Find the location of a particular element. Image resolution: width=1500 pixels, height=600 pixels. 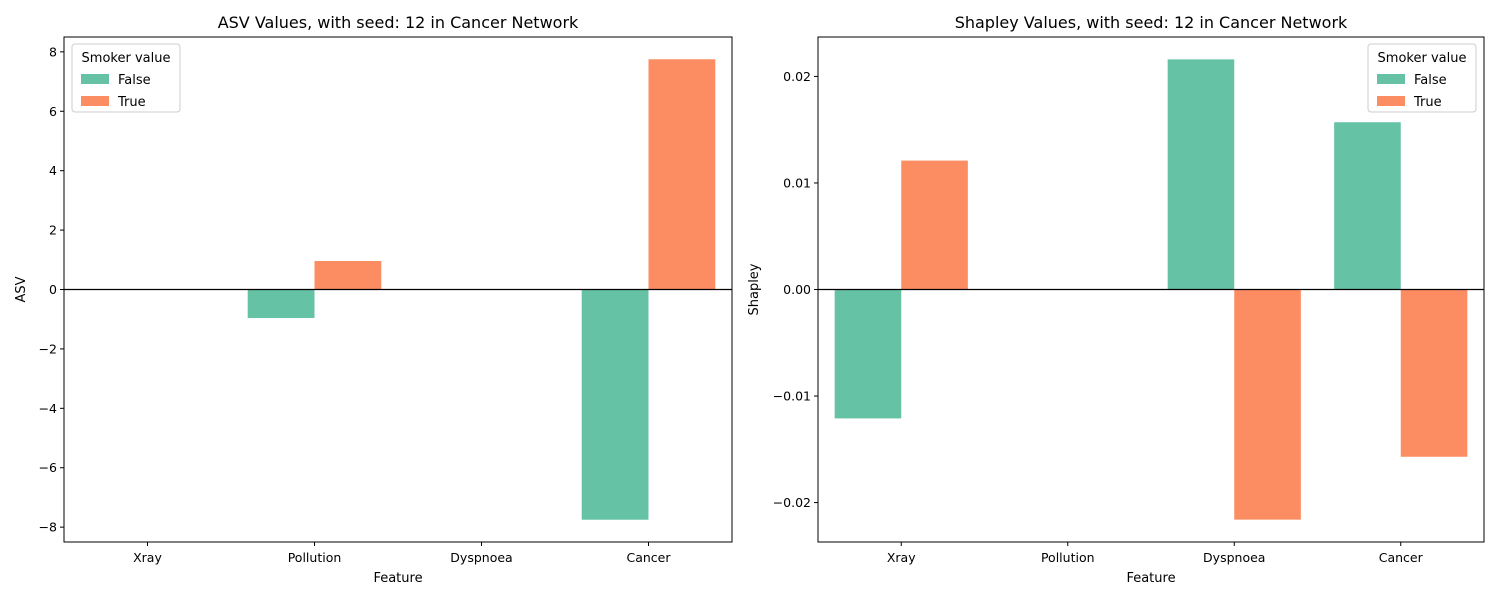

y-tick-label: −8 is located at coordinates (48, 527).